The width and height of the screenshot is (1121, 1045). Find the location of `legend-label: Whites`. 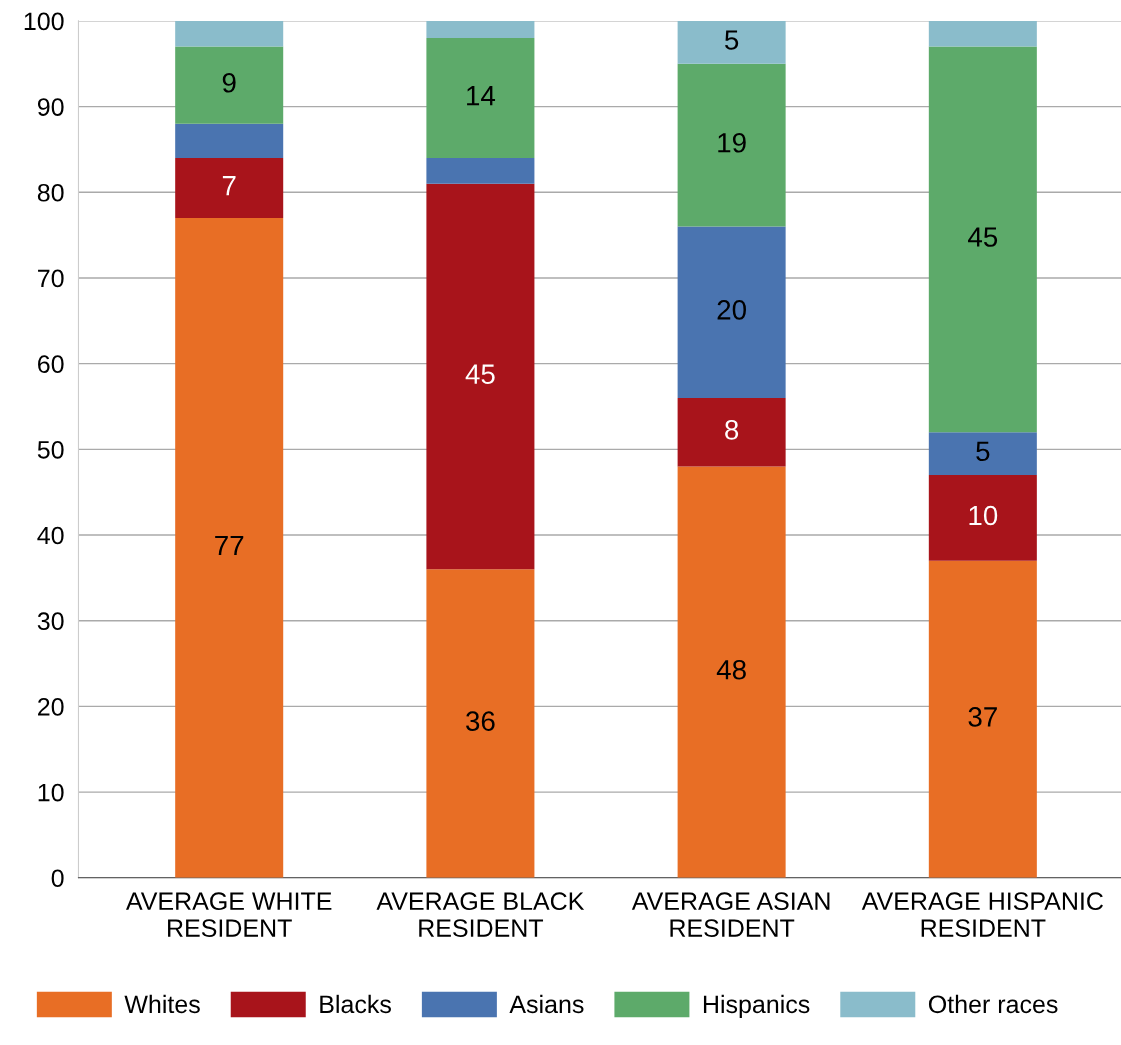

legend-label: Whites is located at coordinates (162, 1004).